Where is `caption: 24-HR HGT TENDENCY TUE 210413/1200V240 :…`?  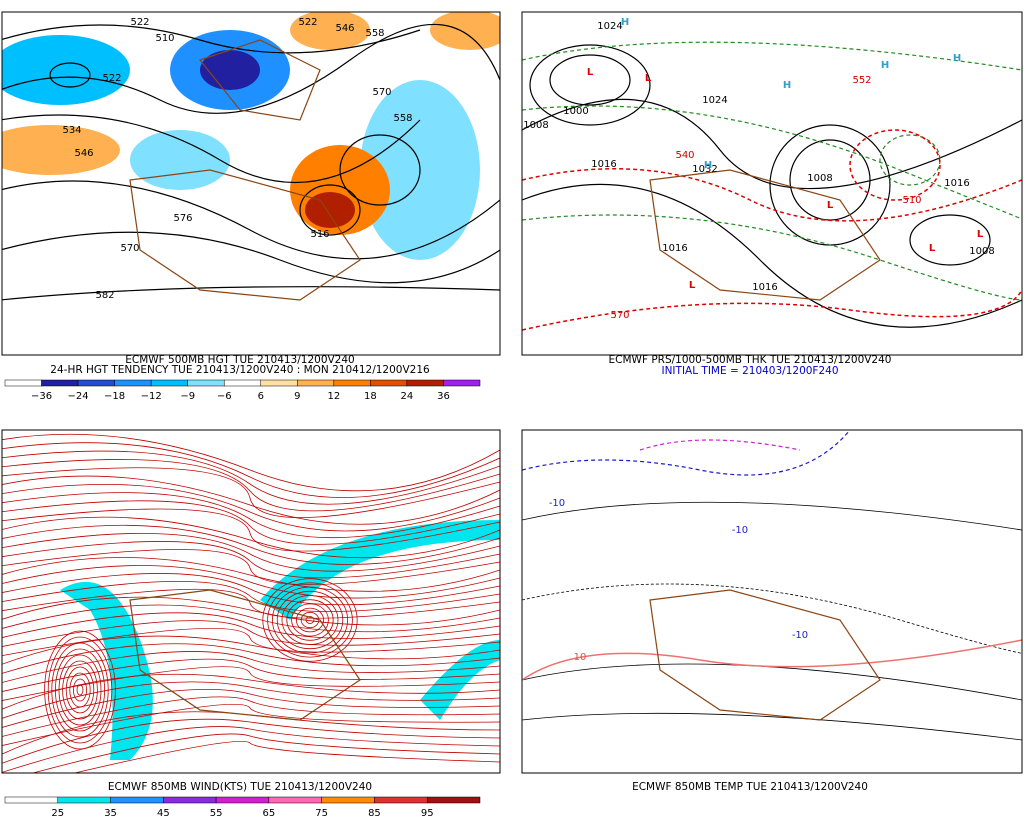
caption: 24-HR HGT TENDENCY TUE 210413/1200V240 :… is located at coordinates (240, 370).